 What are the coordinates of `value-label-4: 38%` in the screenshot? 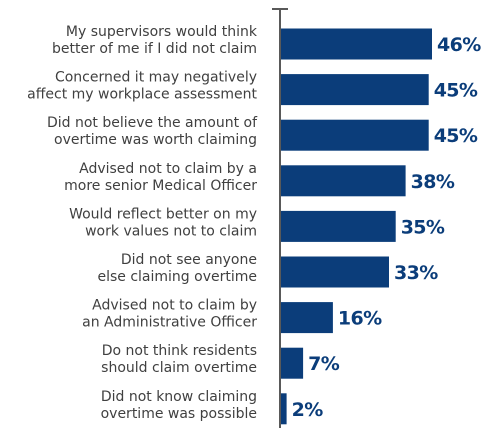 It's located at (433, 182).